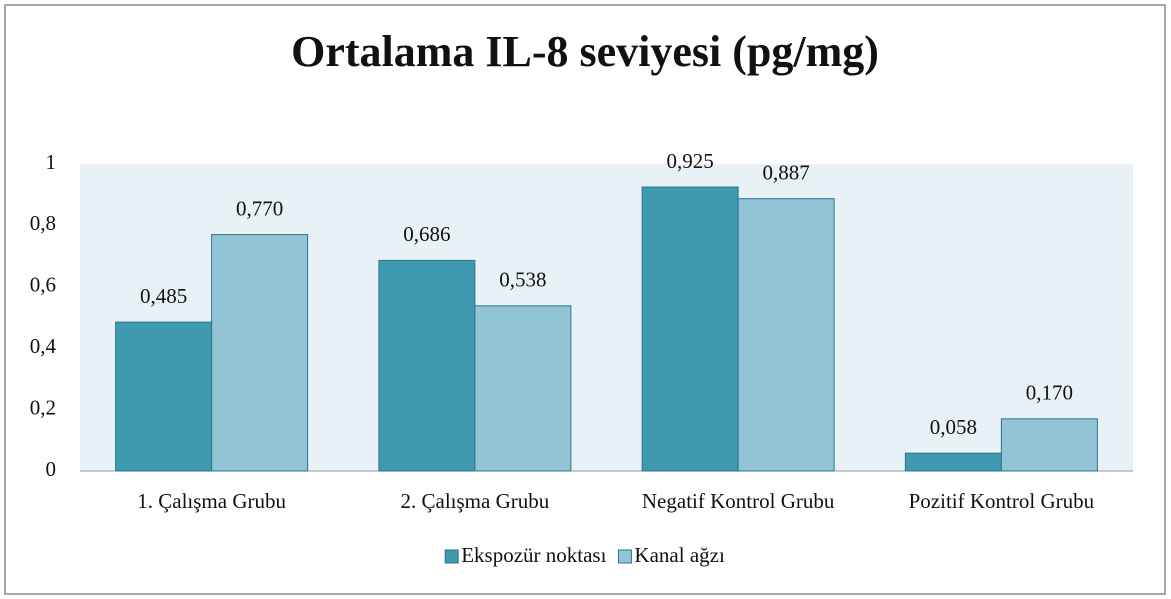 This screenshot has height=599, width=1171. What do you see at coordinates (43, 285) in the screenshot?
I see `y-tick-label: 0,6` at bounding box center [43, 285].